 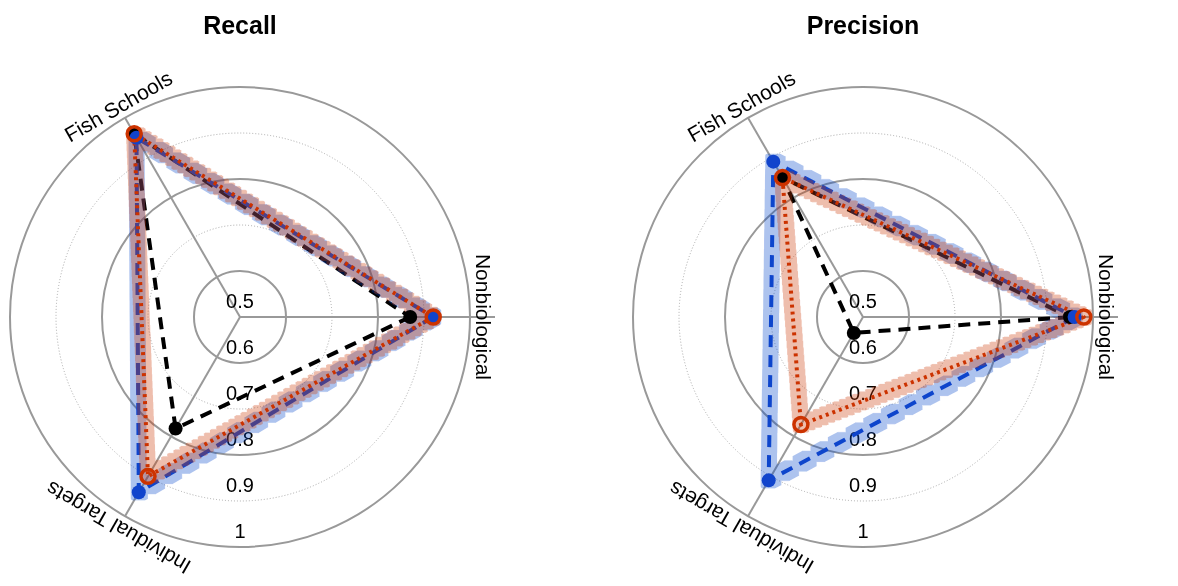 I want to click on chart-title: Precision, so click(x=863, y=25).